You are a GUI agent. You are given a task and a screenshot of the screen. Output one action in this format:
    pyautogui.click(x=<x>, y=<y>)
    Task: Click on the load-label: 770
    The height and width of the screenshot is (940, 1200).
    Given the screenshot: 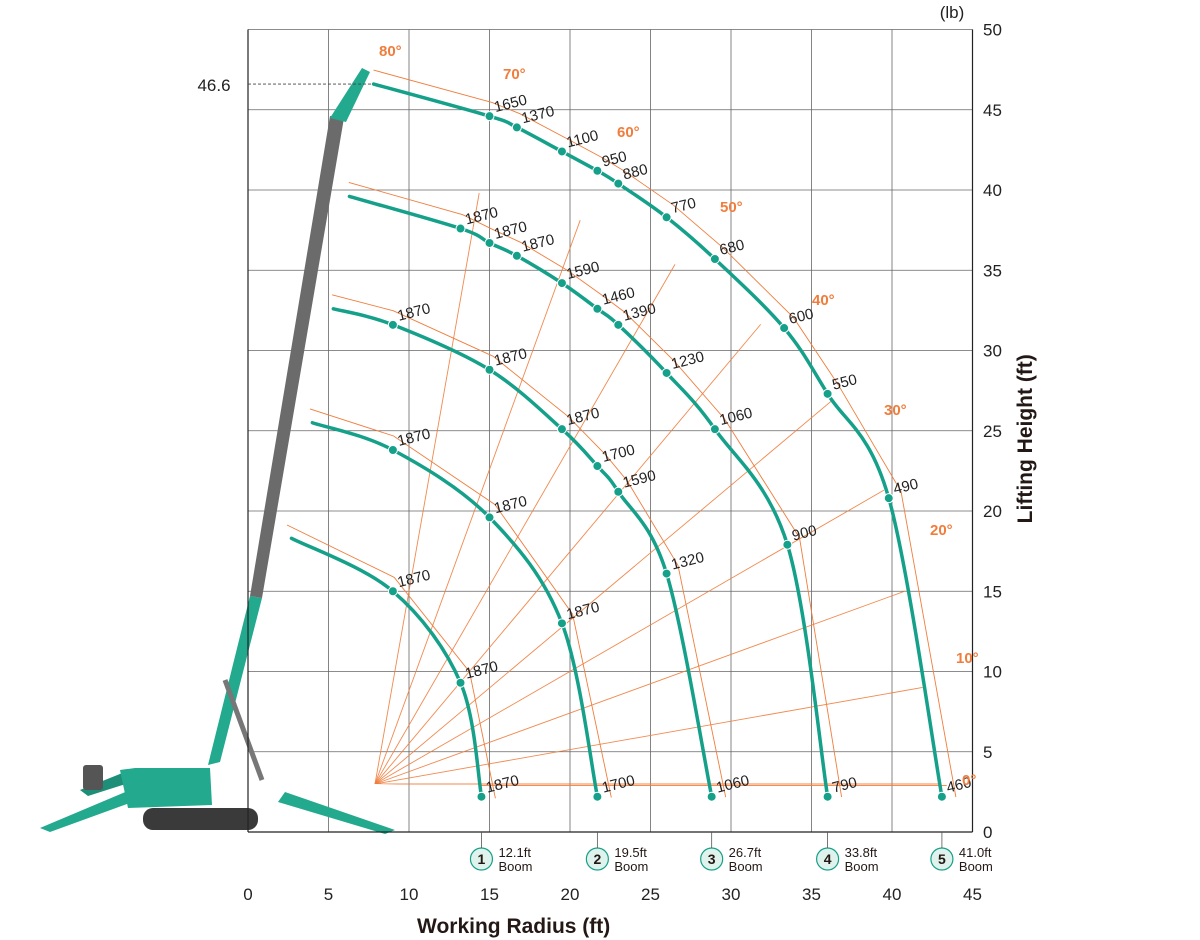 What is the action you would take?
    pyautogui.click(x=683, y=206)
    